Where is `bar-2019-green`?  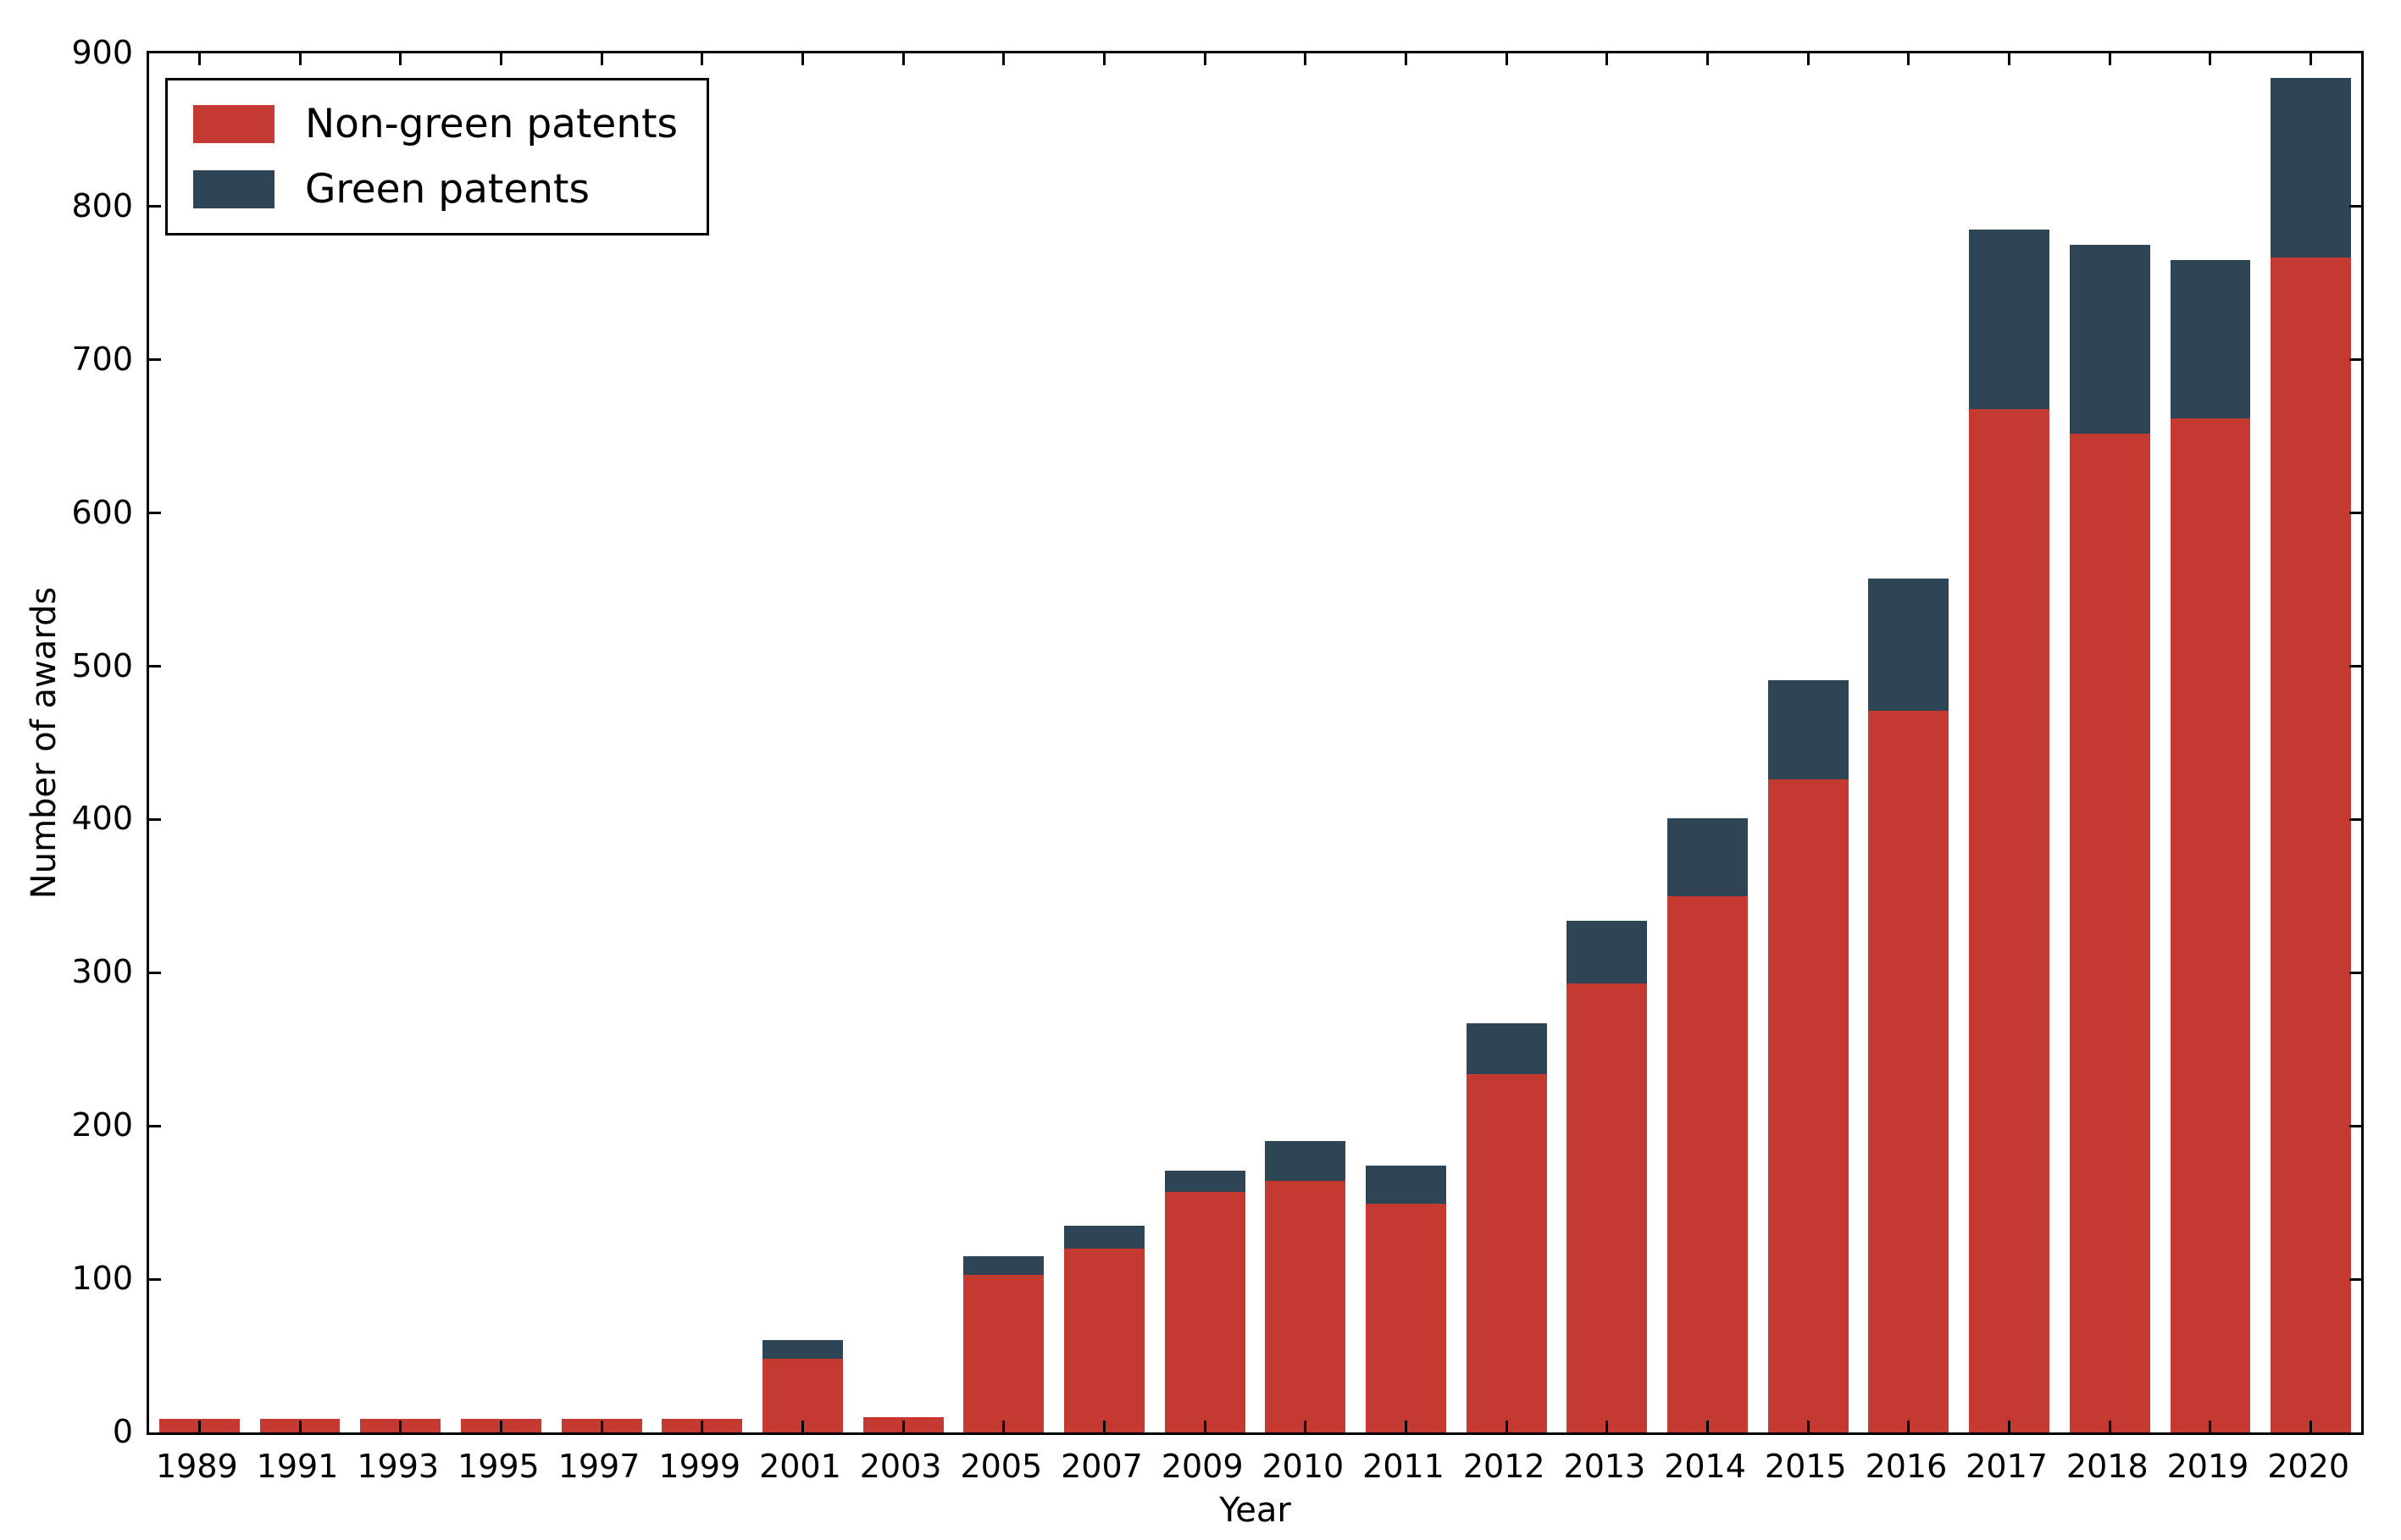 bar-2019-green is located at coordinates (2211, 339).